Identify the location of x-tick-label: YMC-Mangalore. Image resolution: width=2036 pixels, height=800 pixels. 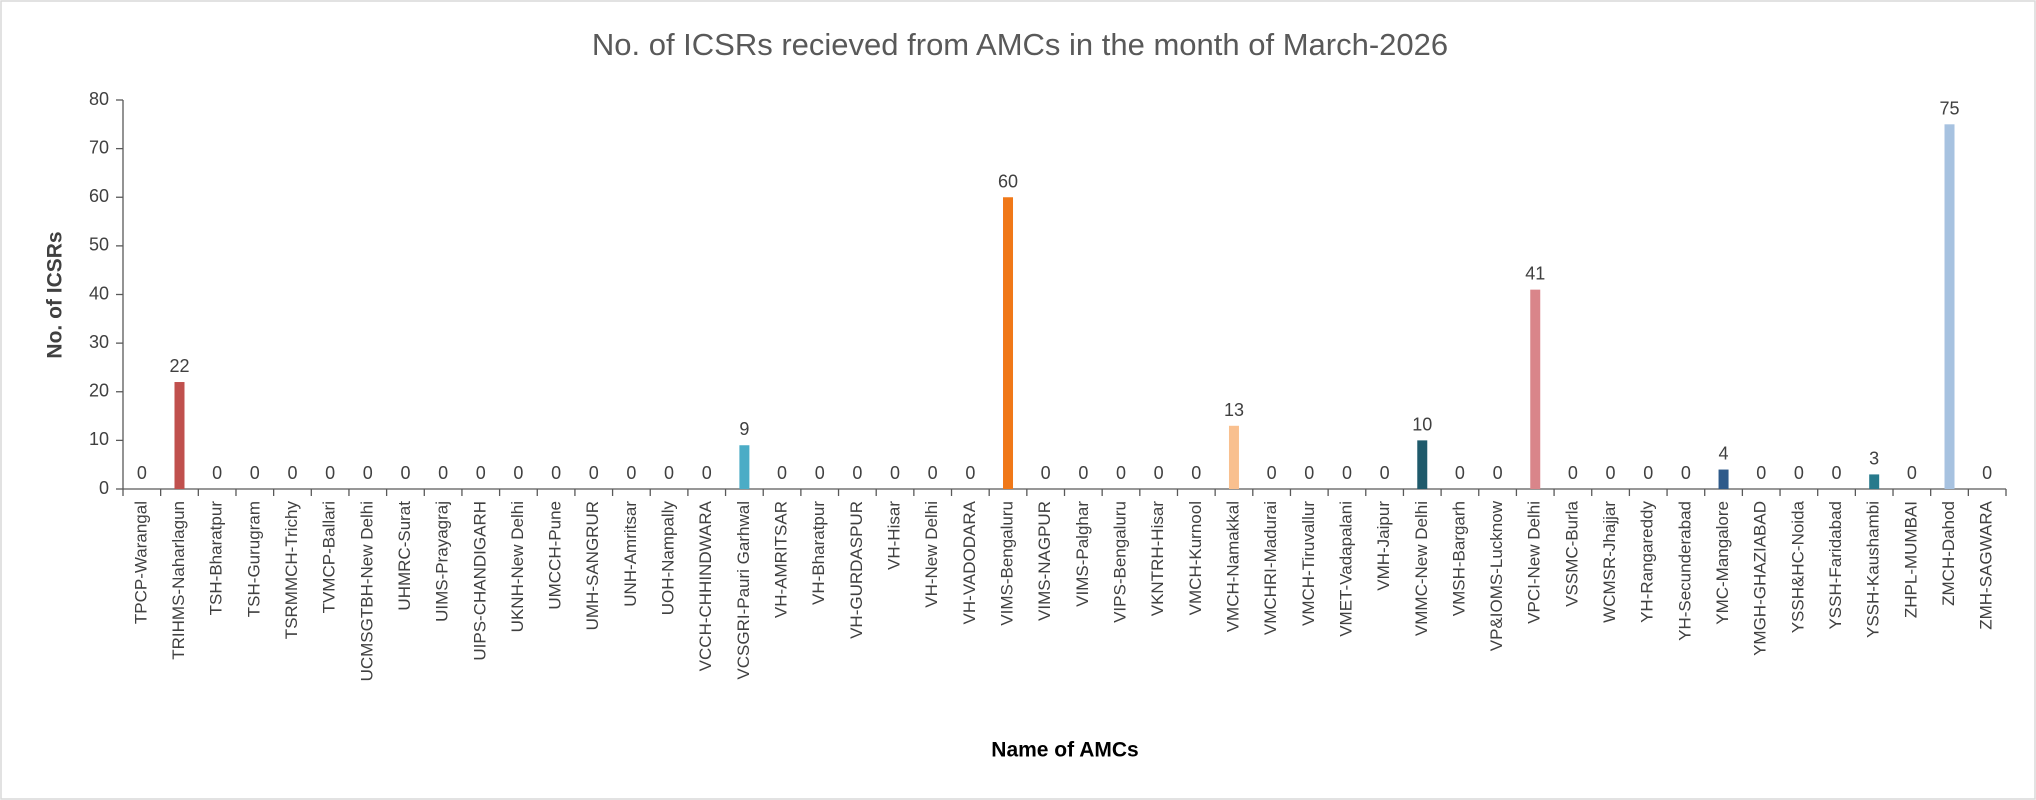
(1722, 563).